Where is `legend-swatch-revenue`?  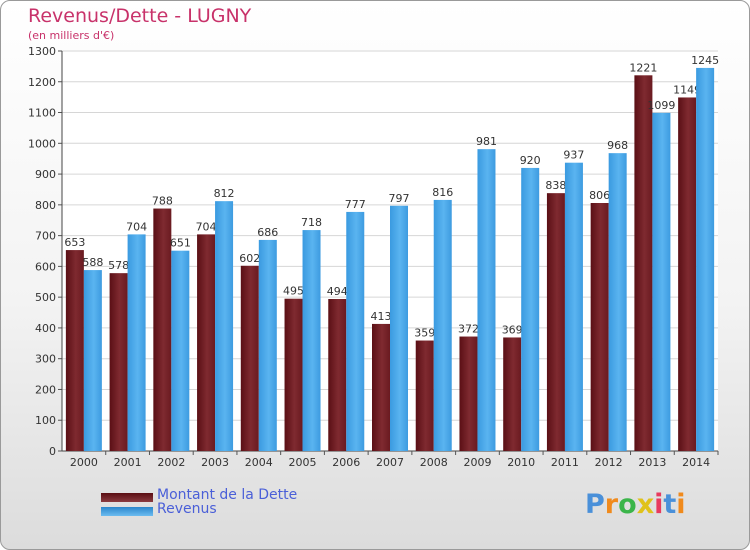
legend-swatch-revenue is located at coordinates (127, 511).